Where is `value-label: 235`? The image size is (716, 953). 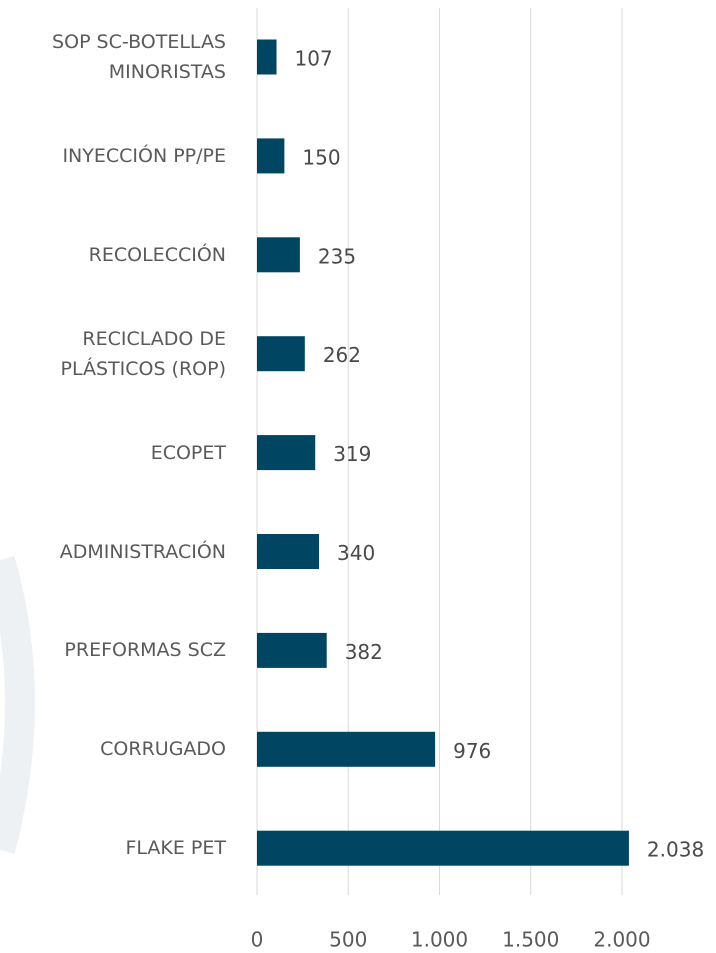 value-label: 235 is located at coordinates (337, 256).